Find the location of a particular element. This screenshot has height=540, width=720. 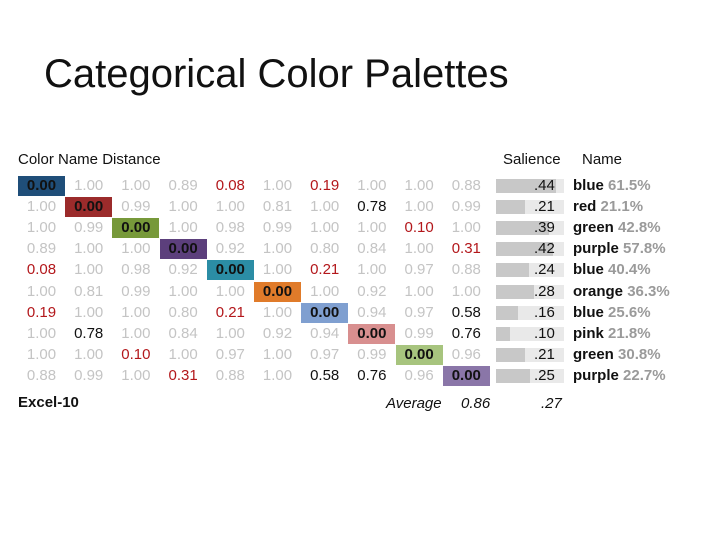

distance-cell: 0.80 is located at coordinates (325, 249).